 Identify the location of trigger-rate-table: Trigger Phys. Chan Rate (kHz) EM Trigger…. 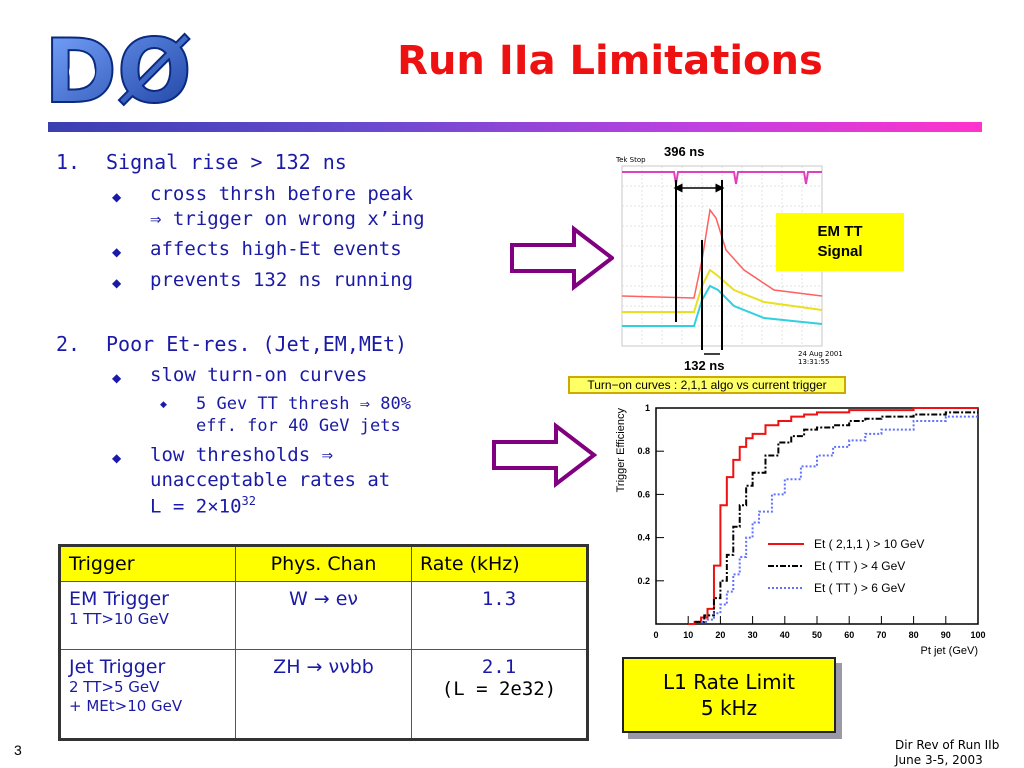
(323, 642).